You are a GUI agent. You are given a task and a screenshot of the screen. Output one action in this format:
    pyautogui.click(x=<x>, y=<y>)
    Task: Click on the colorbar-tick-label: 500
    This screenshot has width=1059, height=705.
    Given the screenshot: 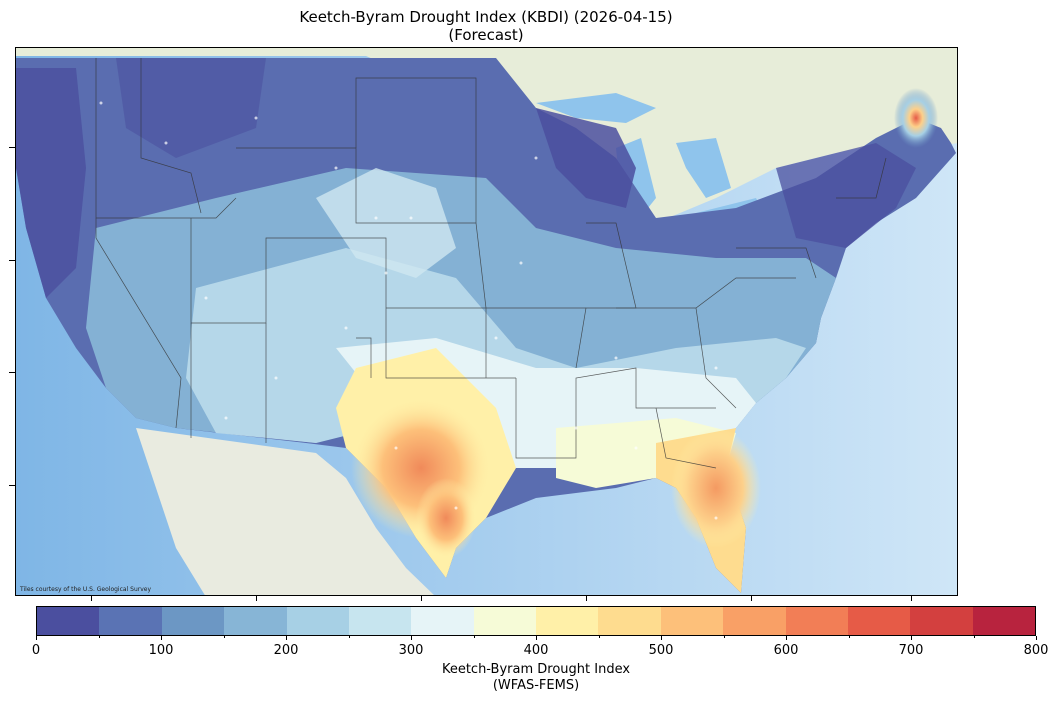 What is the action you would take?
    pyautogui.click(x=661, y=650)
    